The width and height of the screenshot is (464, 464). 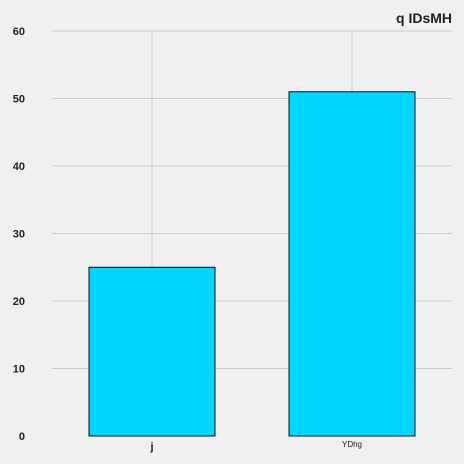 What do you see at coordinates (152, 351) in the screenshot?
I see `bar-j` at bounding box center [152, 351].